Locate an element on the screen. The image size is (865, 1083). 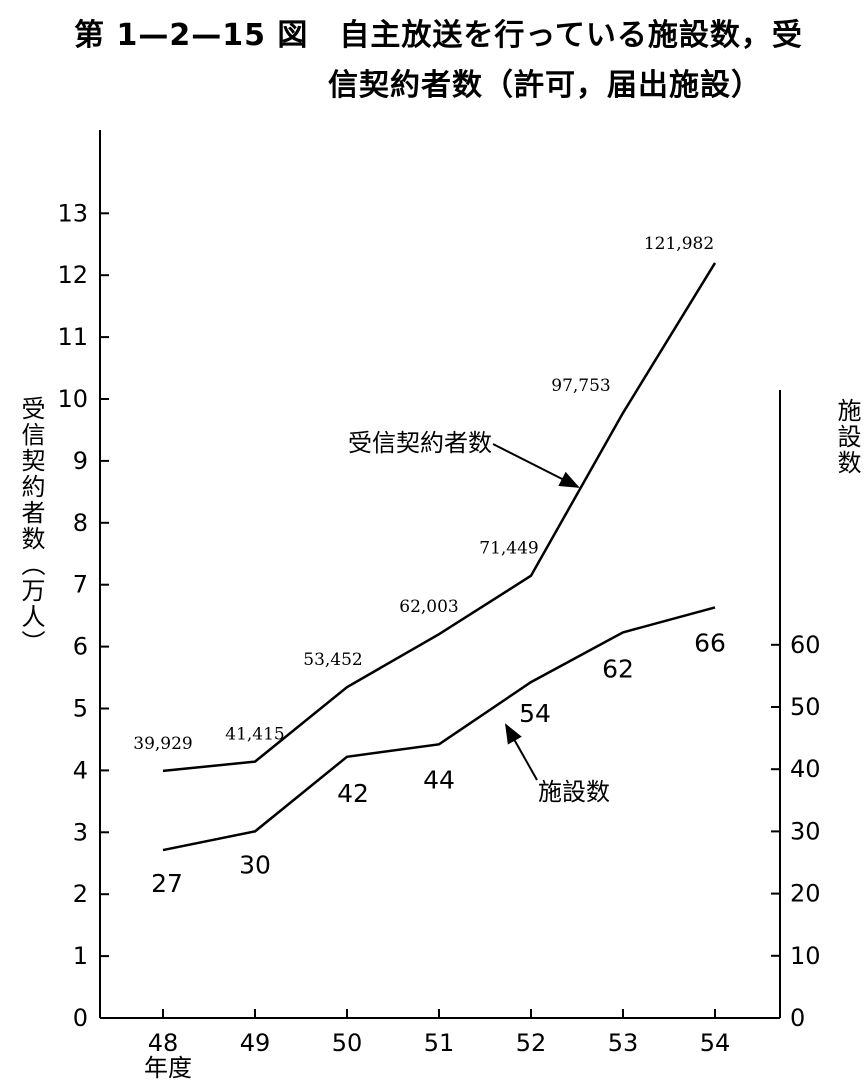
left-axis-tick-label: 7 is located at coordinates (80, 585).